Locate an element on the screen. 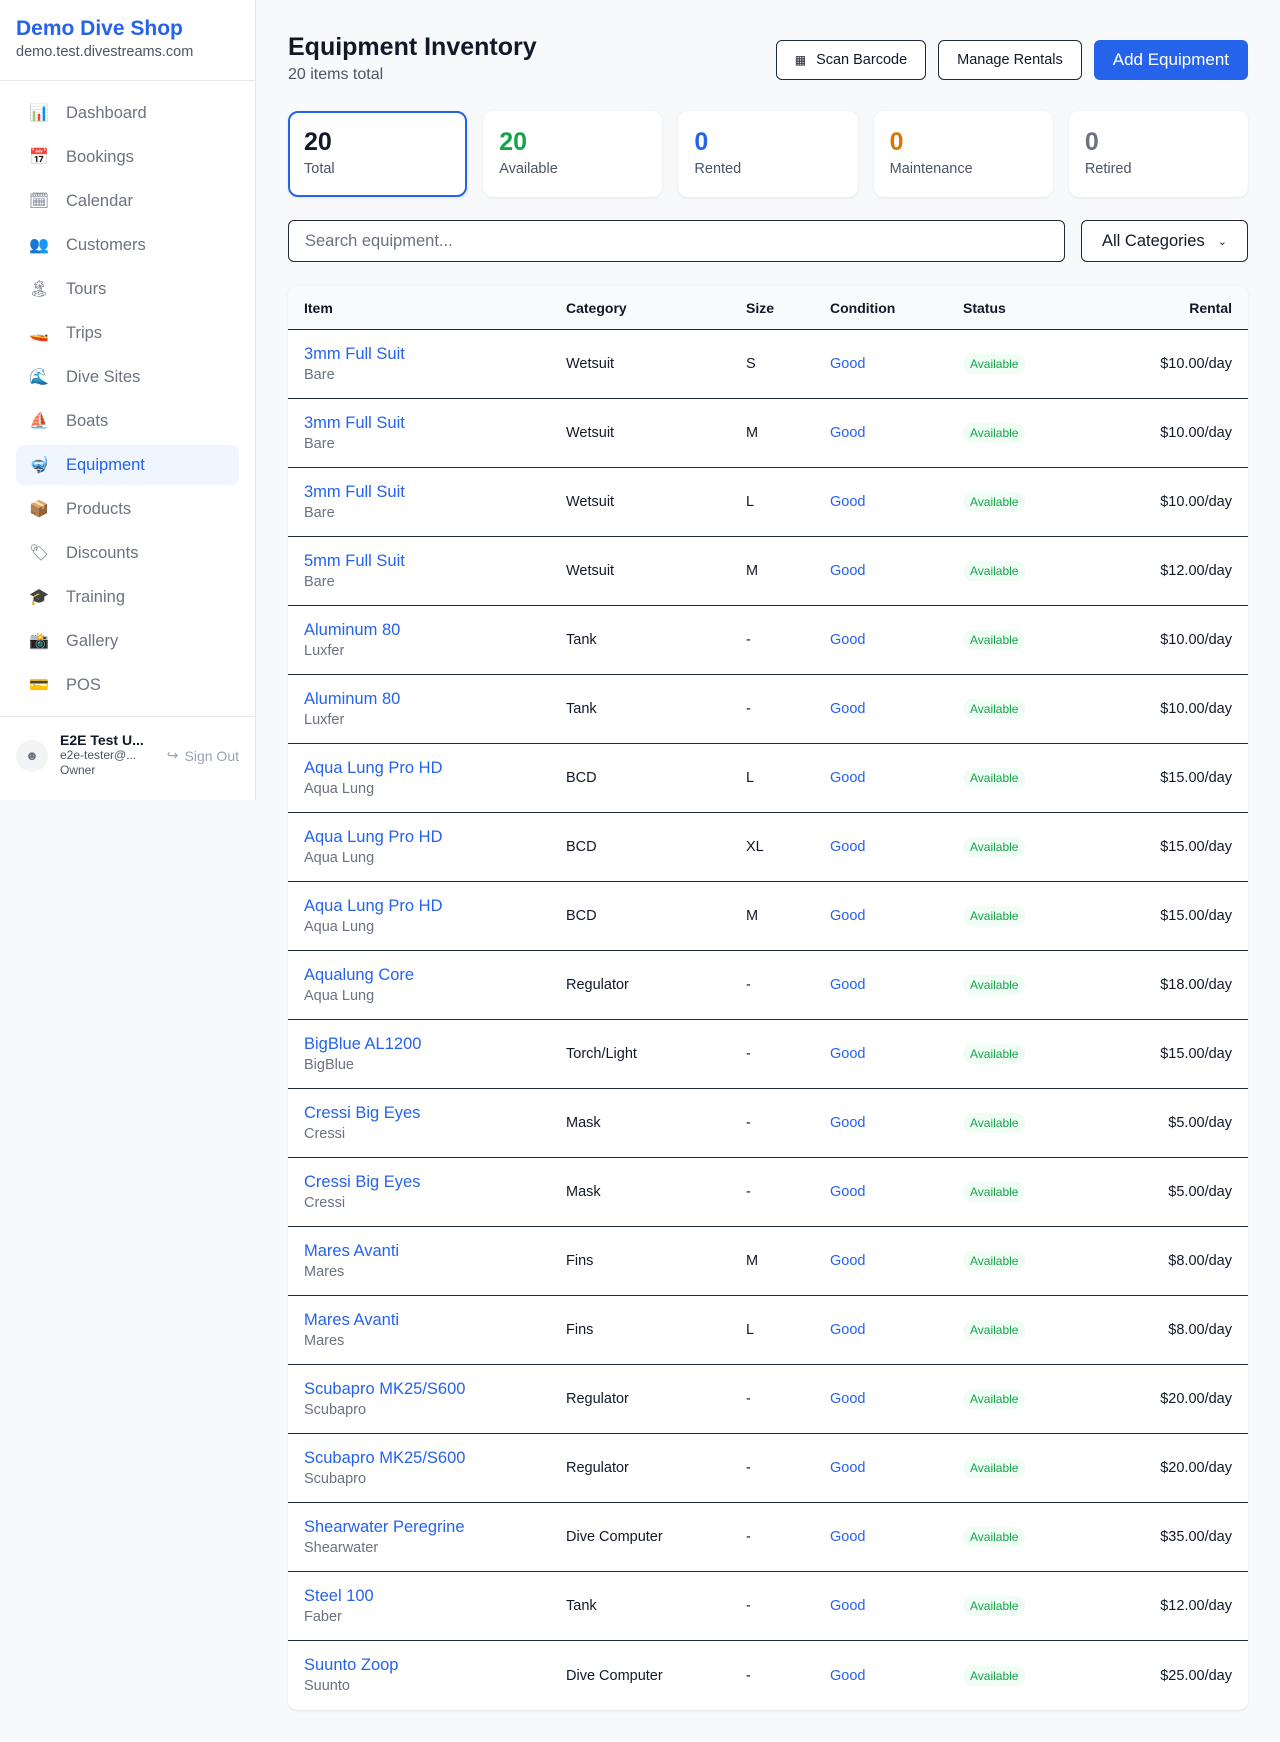 Image resolution: width=1280 pixels, height=1742 pixels. user-role: Owner is located at coordinates (78, 770).